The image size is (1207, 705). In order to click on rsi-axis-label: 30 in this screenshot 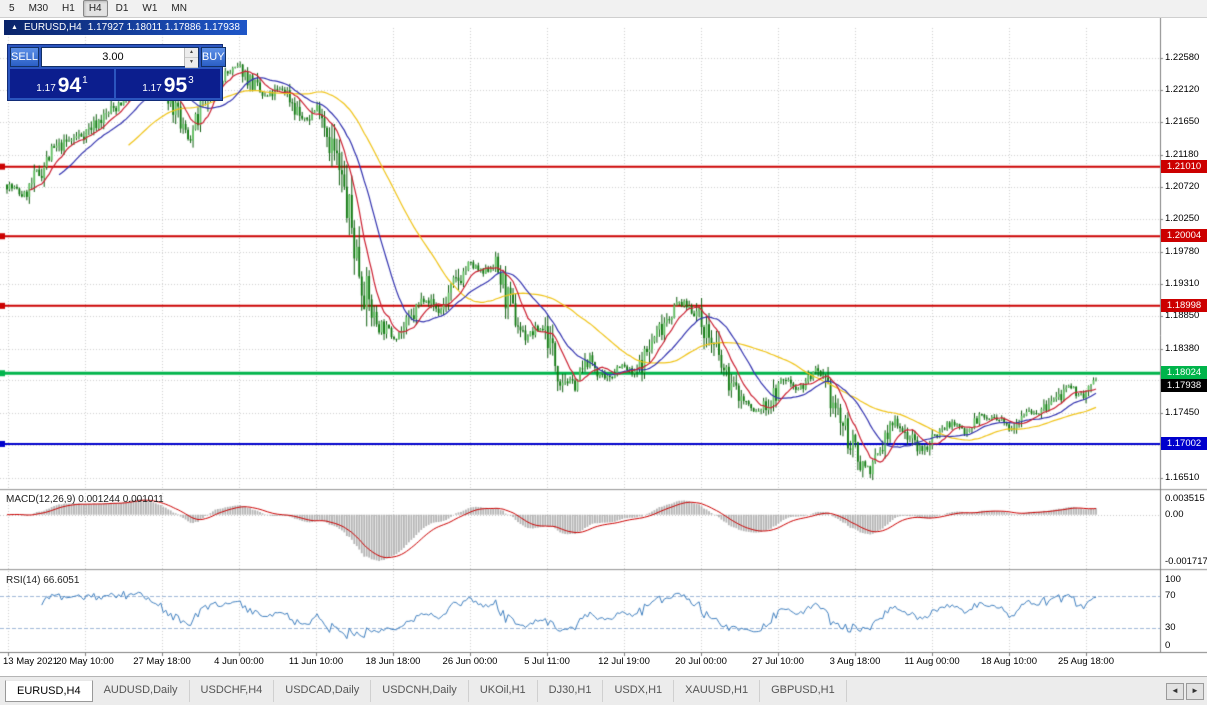, I will do `click(1170, 627)`.